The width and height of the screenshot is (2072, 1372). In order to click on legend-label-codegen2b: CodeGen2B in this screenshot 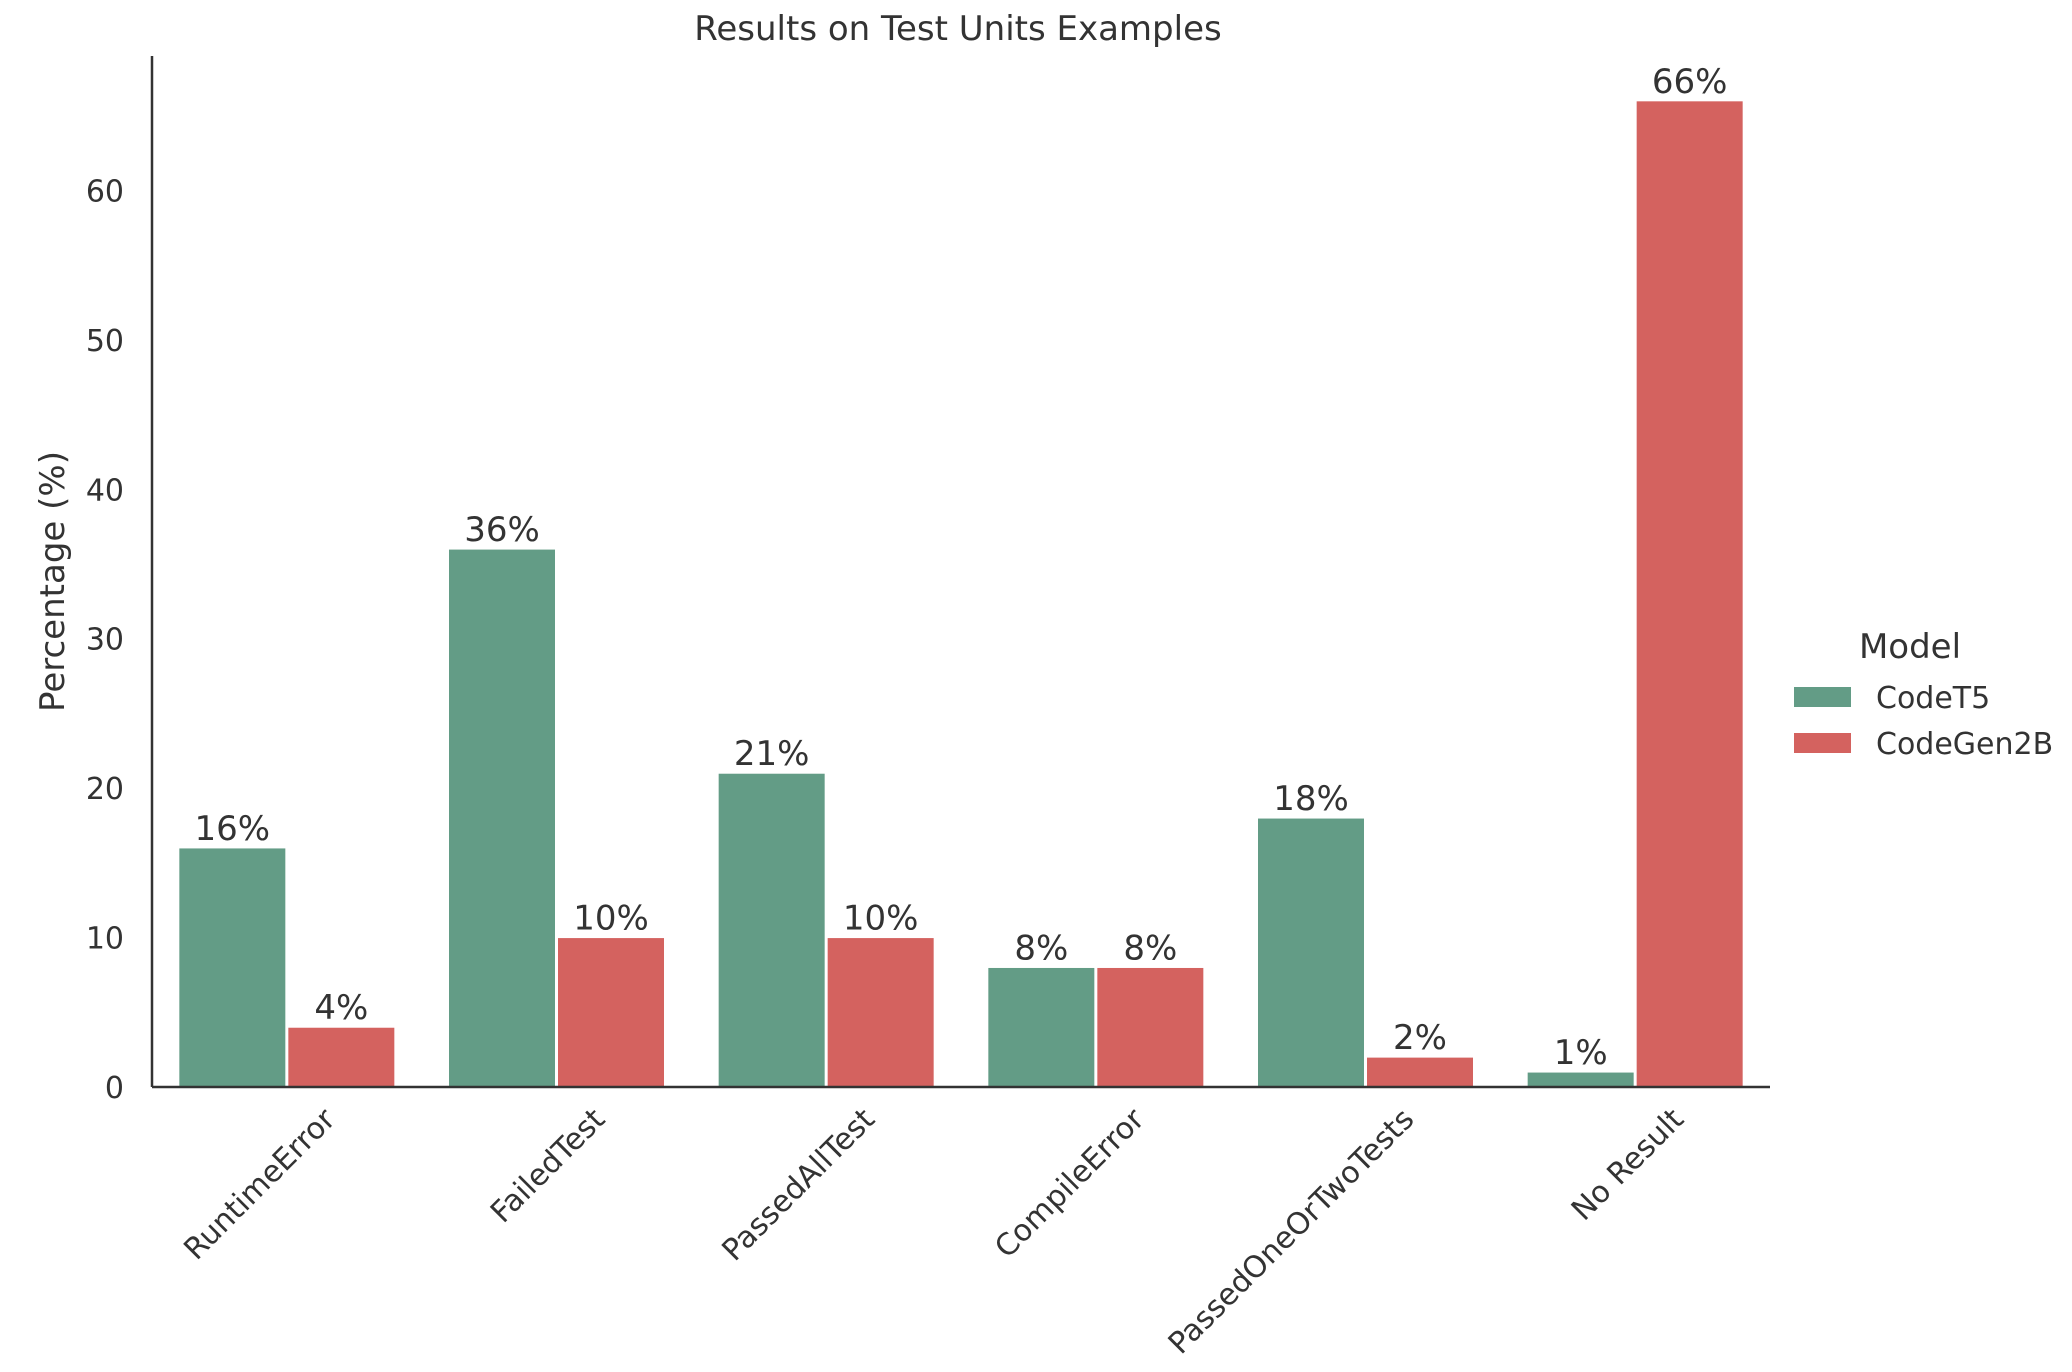, I will do `click(1964, 744)`.